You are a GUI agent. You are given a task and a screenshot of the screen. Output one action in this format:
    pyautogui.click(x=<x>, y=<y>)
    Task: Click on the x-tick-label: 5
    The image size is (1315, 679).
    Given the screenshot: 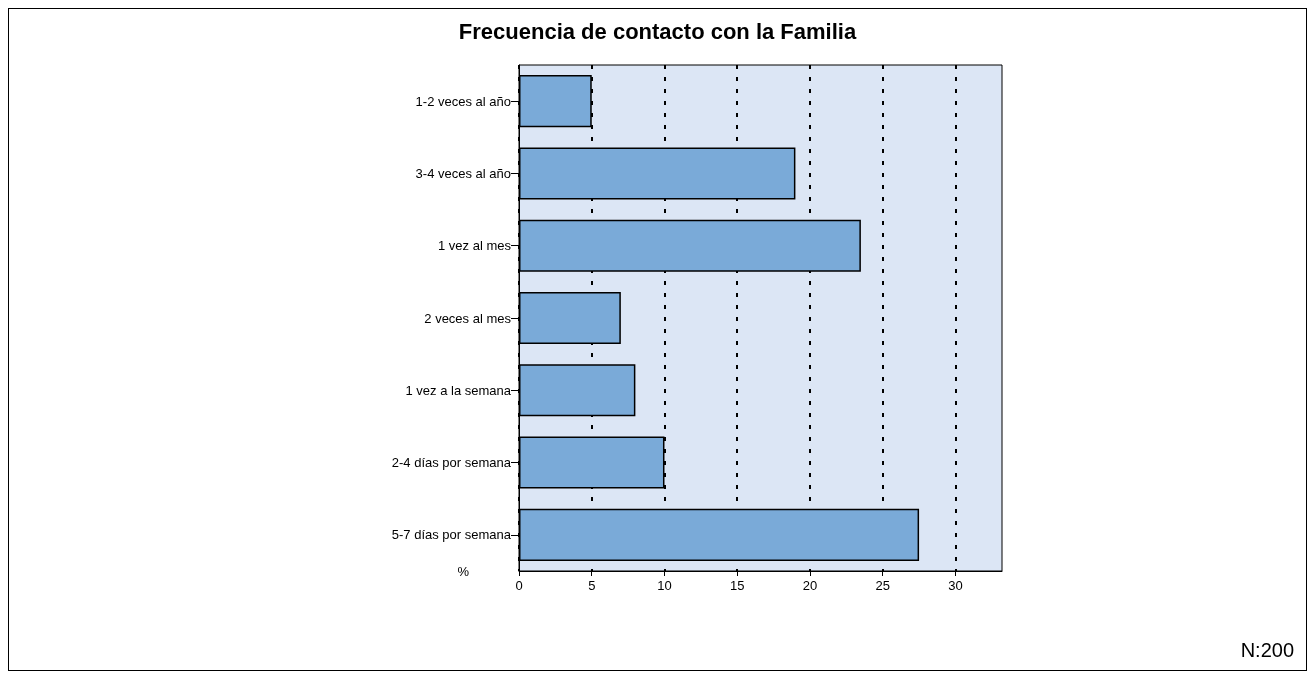 What is the action you would take?
    pyautogui.click(x=592, y=585)
    